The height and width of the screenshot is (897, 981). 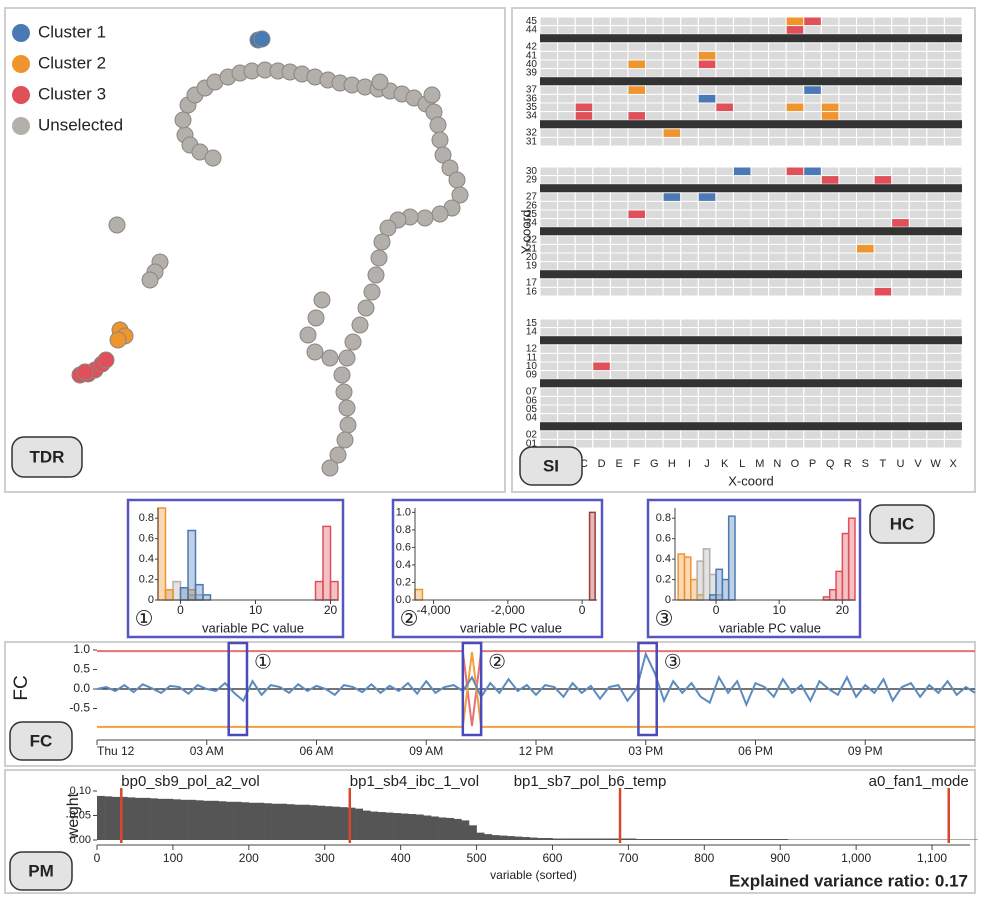 I want to click on y-axis-title: Y-coord, so click(x=525, y=232).